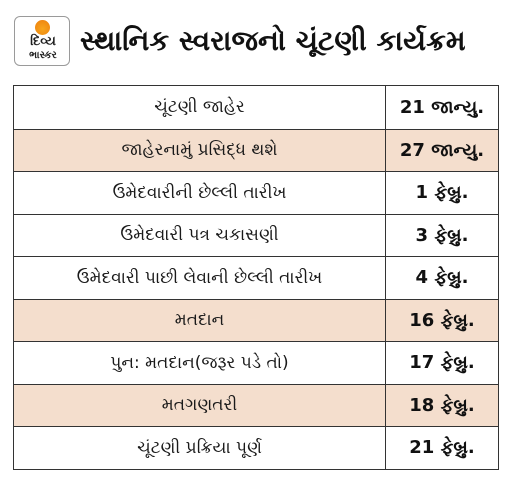 This screenshot has width=512, height=483. I want to click on event-cell: ઉમેદવારી પત્ર ચકાસણી, so click(200, 235).